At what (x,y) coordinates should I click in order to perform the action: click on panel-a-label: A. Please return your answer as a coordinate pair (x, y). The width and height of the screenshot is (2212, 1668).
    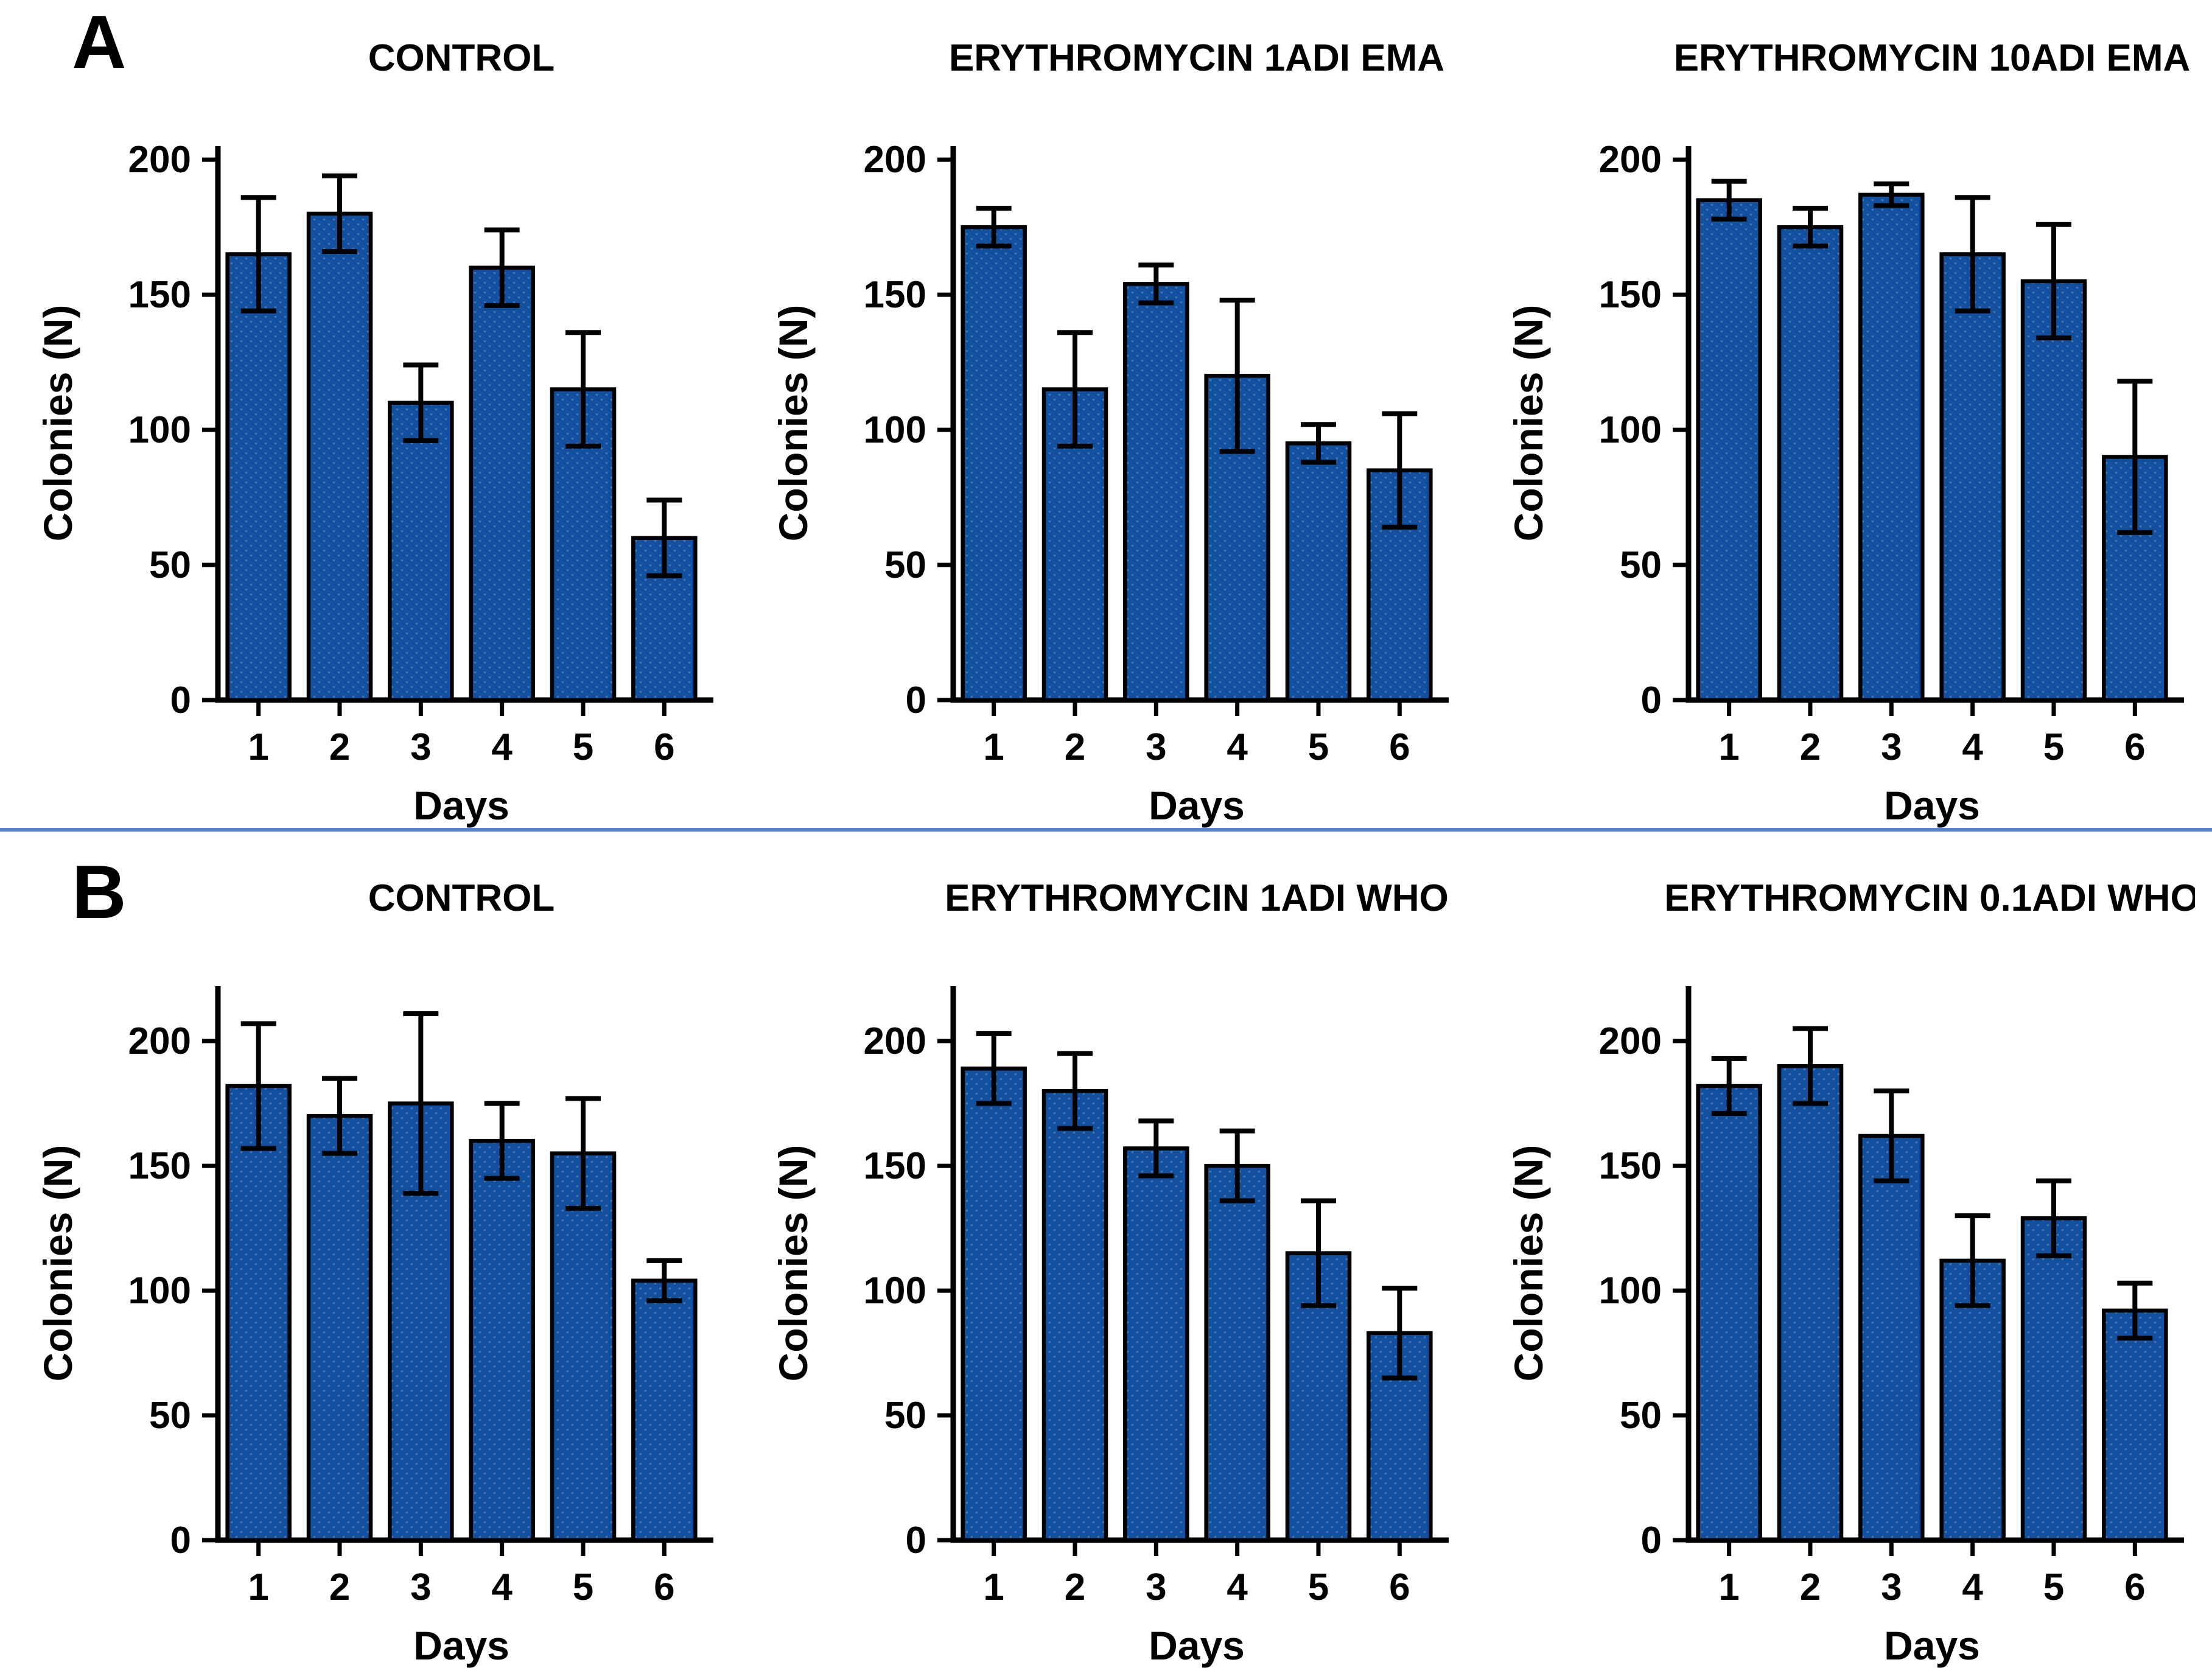
    Looking at the image, I should click on (99, 43).